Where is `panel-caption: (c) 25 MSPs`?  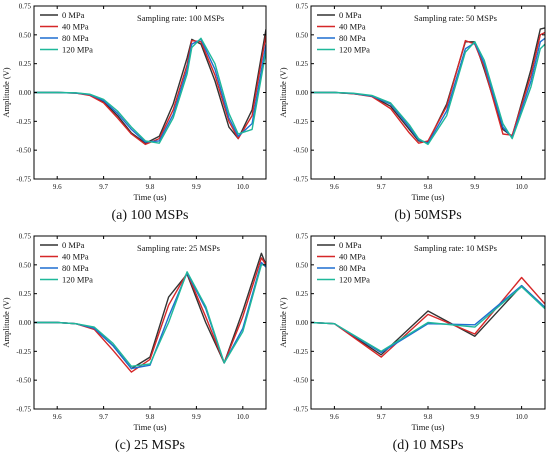 panel-caption: (c) 25 MSPs is located at coordinates (150, 445).